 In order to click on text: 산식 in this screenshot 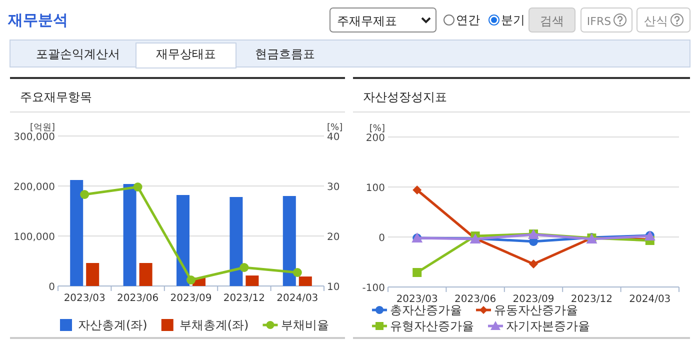, I will do `click(656, 21)`.